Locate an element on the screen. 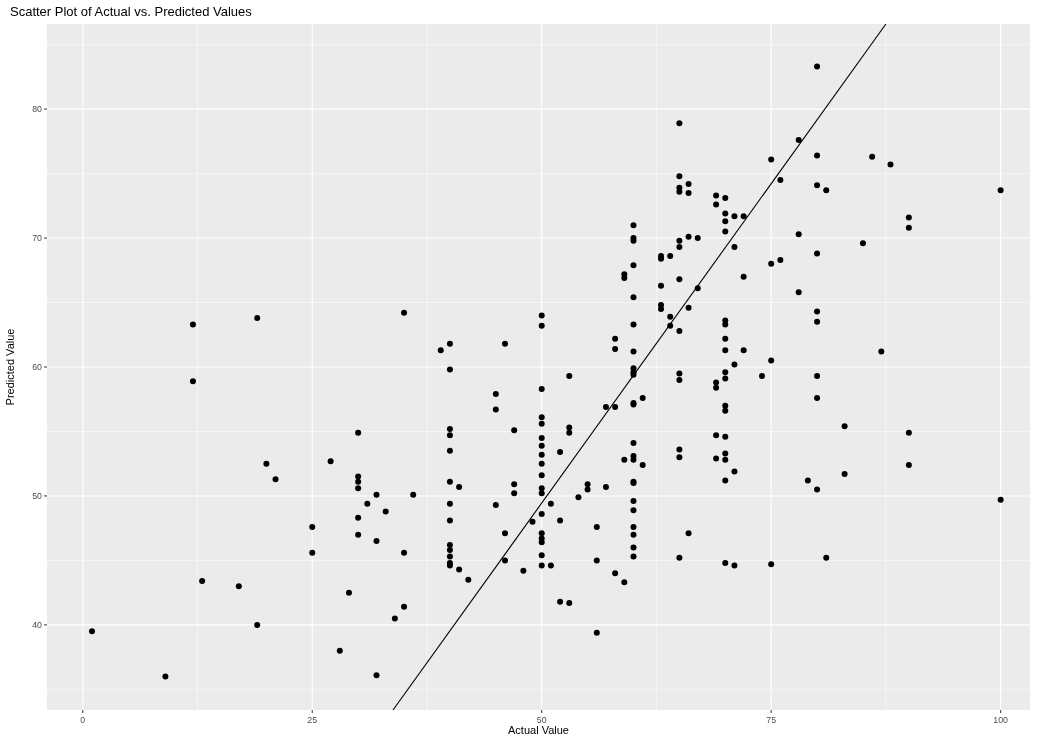  x-tick-label: 0 is located at coordinates (83, 720).